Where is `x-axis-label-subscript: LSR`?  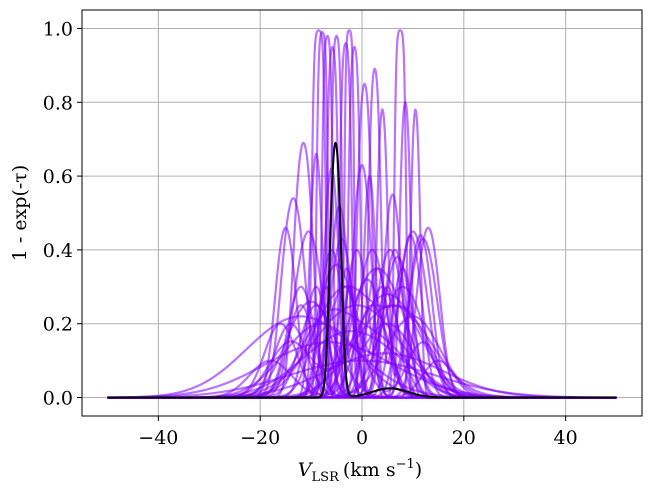
x-axis-label-subscript: LSR is located at coordinates (326, 477).